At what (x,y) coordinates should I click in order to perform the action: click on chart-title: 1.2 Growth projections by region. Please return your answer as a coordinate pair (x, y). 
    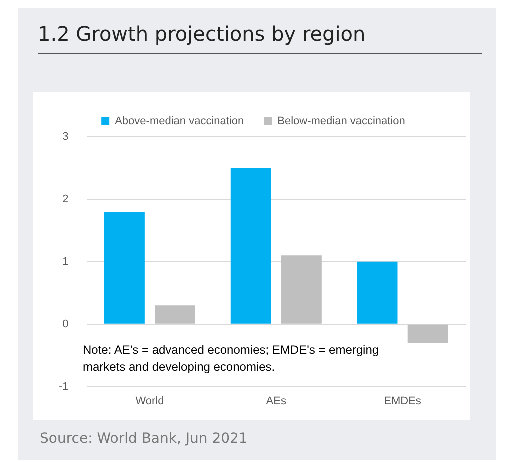
    Looking at the image, I should click on (202, 34).